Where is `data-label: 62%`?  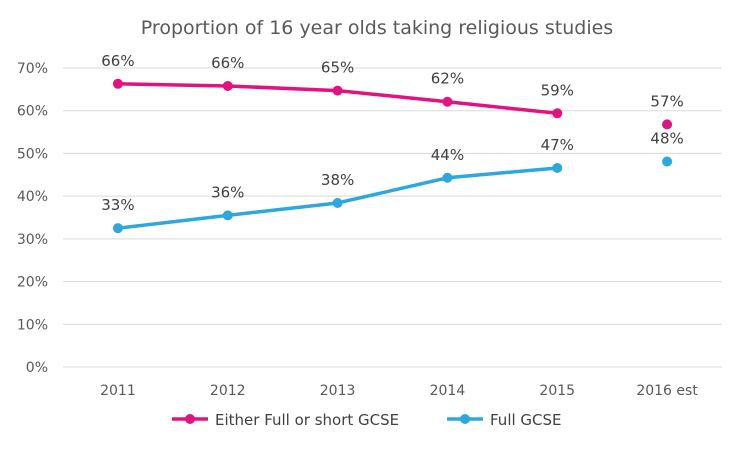
data-label: 62% is located at coordinates (447, 79).